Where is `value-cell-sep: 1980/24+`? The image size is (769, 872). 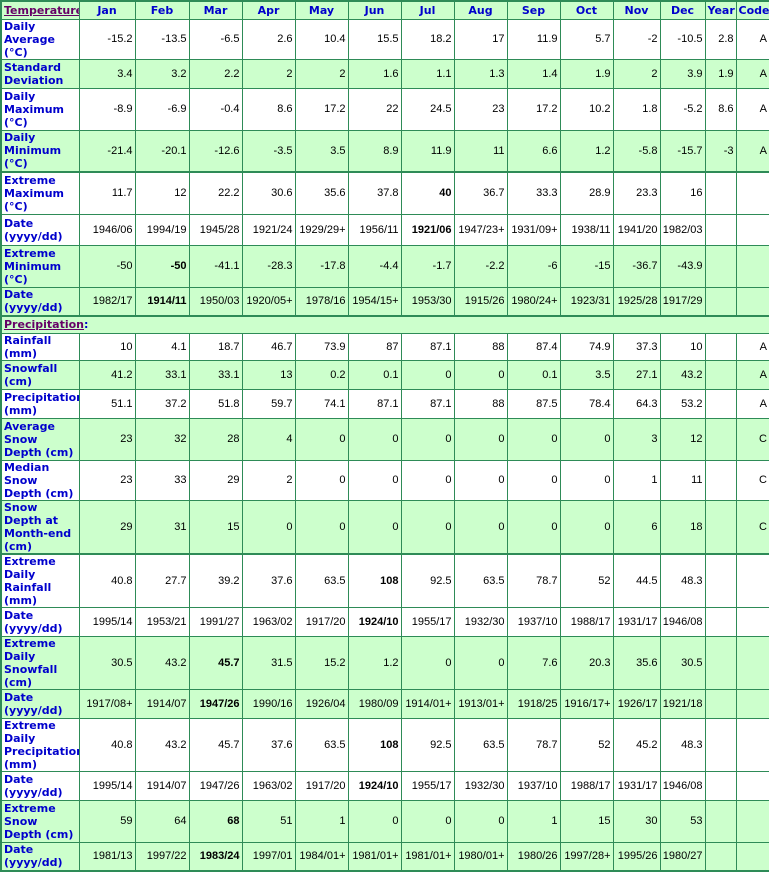
value-cell-sep: 1980/24+ is located at coordinates (533, 301).